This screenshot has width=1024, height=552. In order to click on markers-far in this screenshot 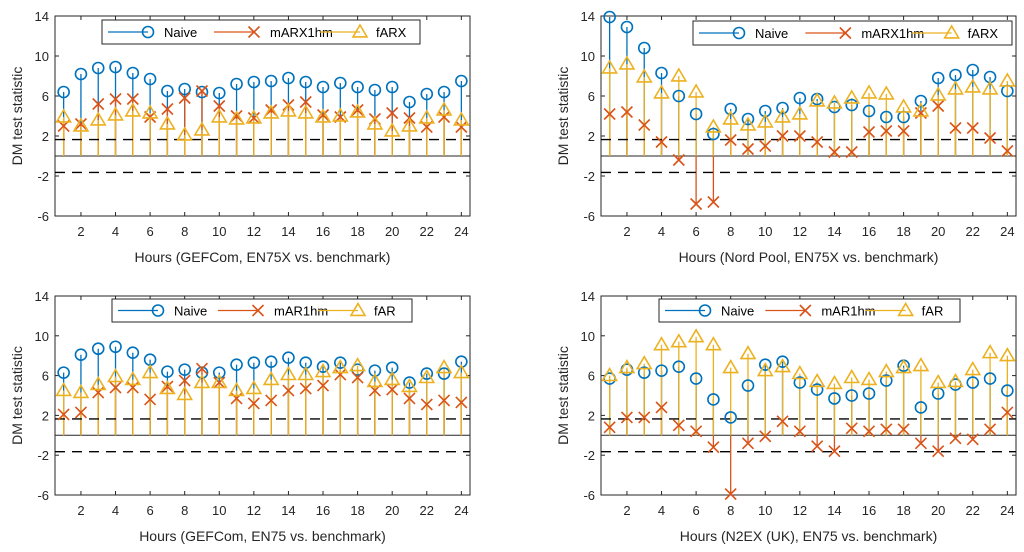, I will do `click(808, 359)`.